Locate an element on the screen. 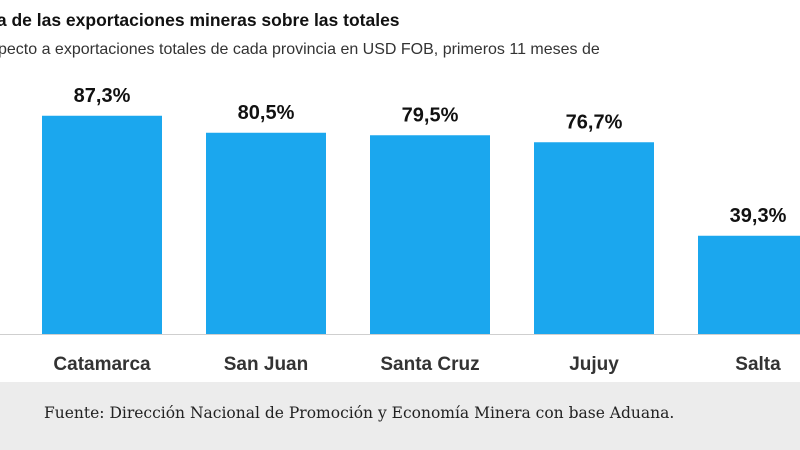  bar-jujuy is located at coordinates (594, 238).